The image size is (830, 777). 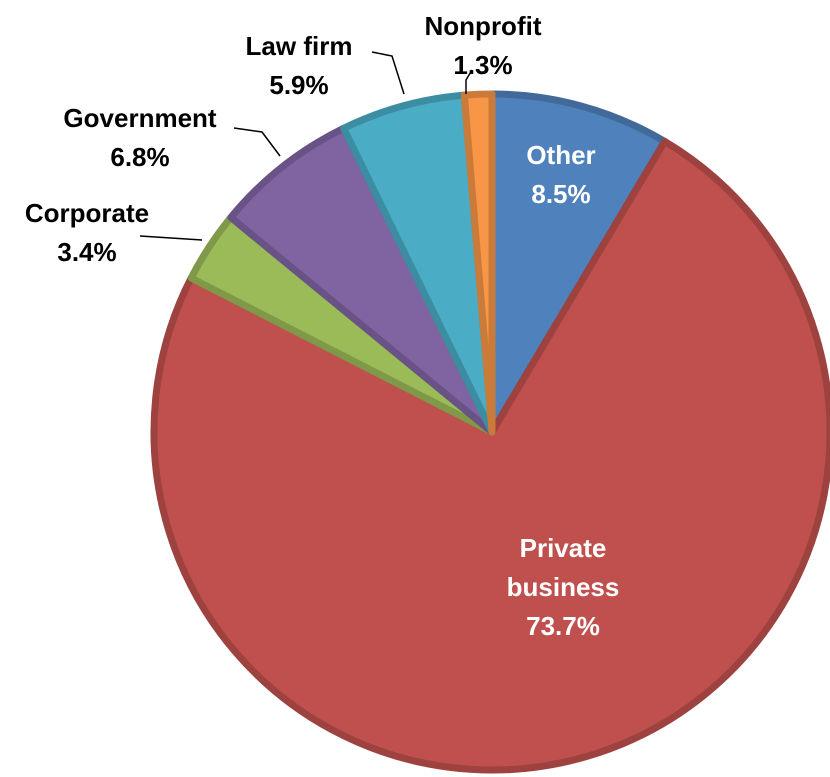 I want to click on pie-slice-nonprofit, so click(x=478, y=263).